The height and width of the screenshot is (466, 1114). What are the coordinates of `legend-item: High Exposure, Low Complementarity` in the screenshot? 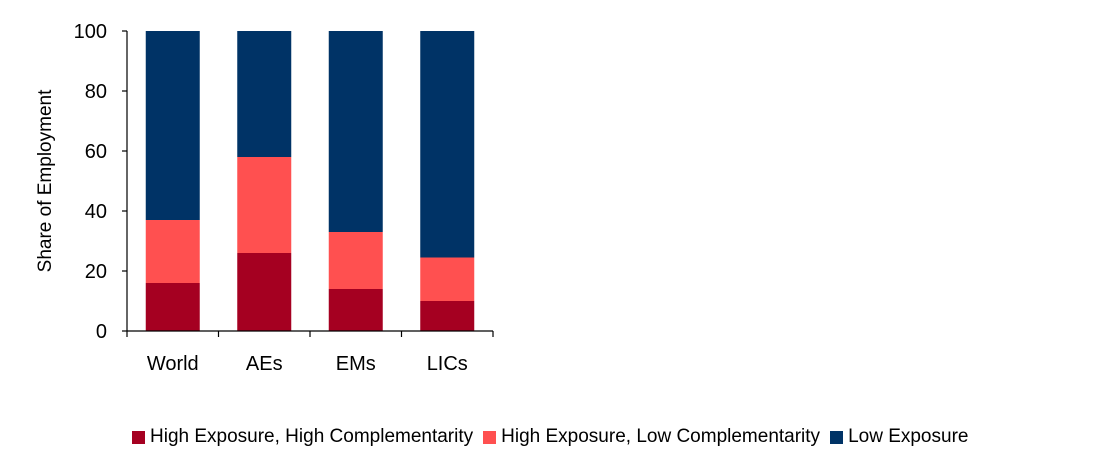 It's located at (651, 437).